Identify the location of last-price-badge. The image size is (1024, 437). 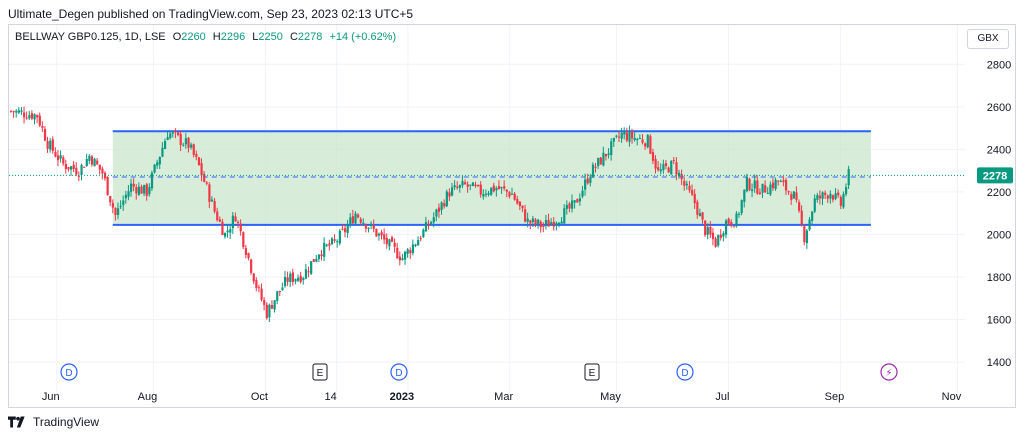
(995, 175).